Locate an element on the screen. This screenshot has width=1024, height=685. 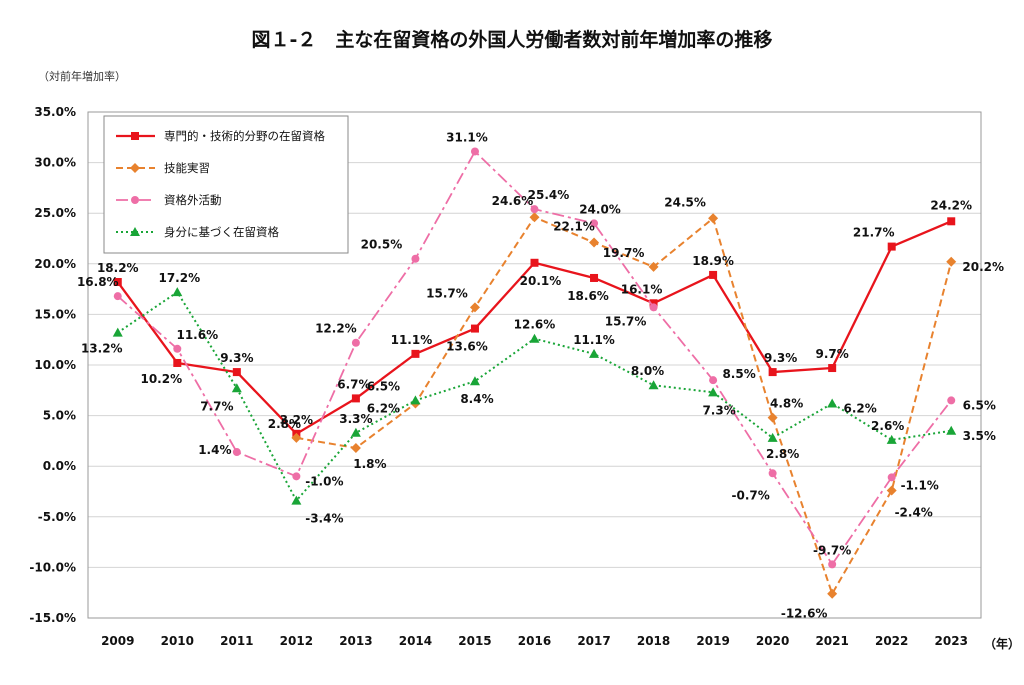
data-label: 24.0% is located at coordinates (600, 209).